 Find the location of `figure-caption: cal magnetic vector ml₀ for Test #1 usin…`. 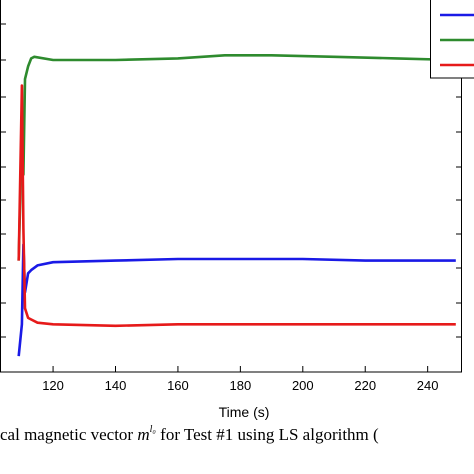

figure-caption: cal magnetic vector ml₀ for Test #1 usin… is located at coordinates (189, 434).